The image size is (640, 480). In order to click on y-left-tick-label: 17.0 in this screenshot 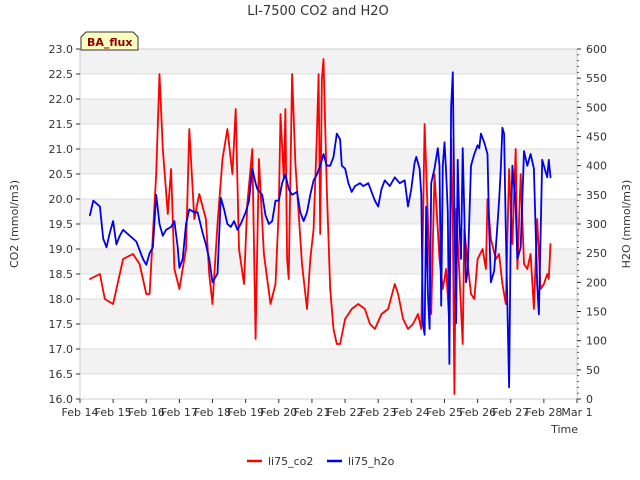, I will do `click(61, 349)`.